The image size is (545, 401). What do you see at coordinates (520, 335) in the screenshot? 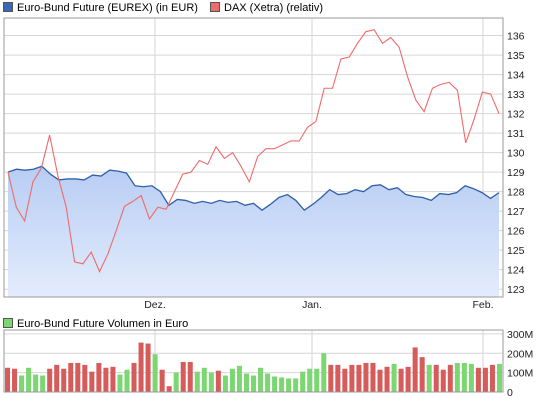
I see `volume-y-tick-label: 300M` at bounding box center [520, 335].